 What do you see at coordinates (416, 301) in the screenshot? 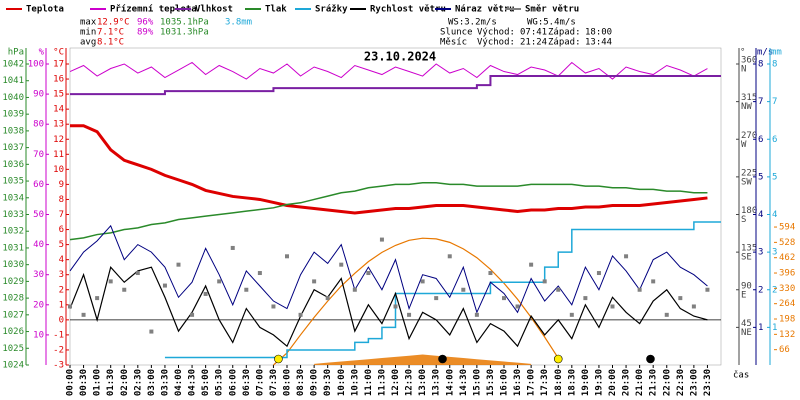
I see `solar-theory-line` at bounding box center [416, 301].